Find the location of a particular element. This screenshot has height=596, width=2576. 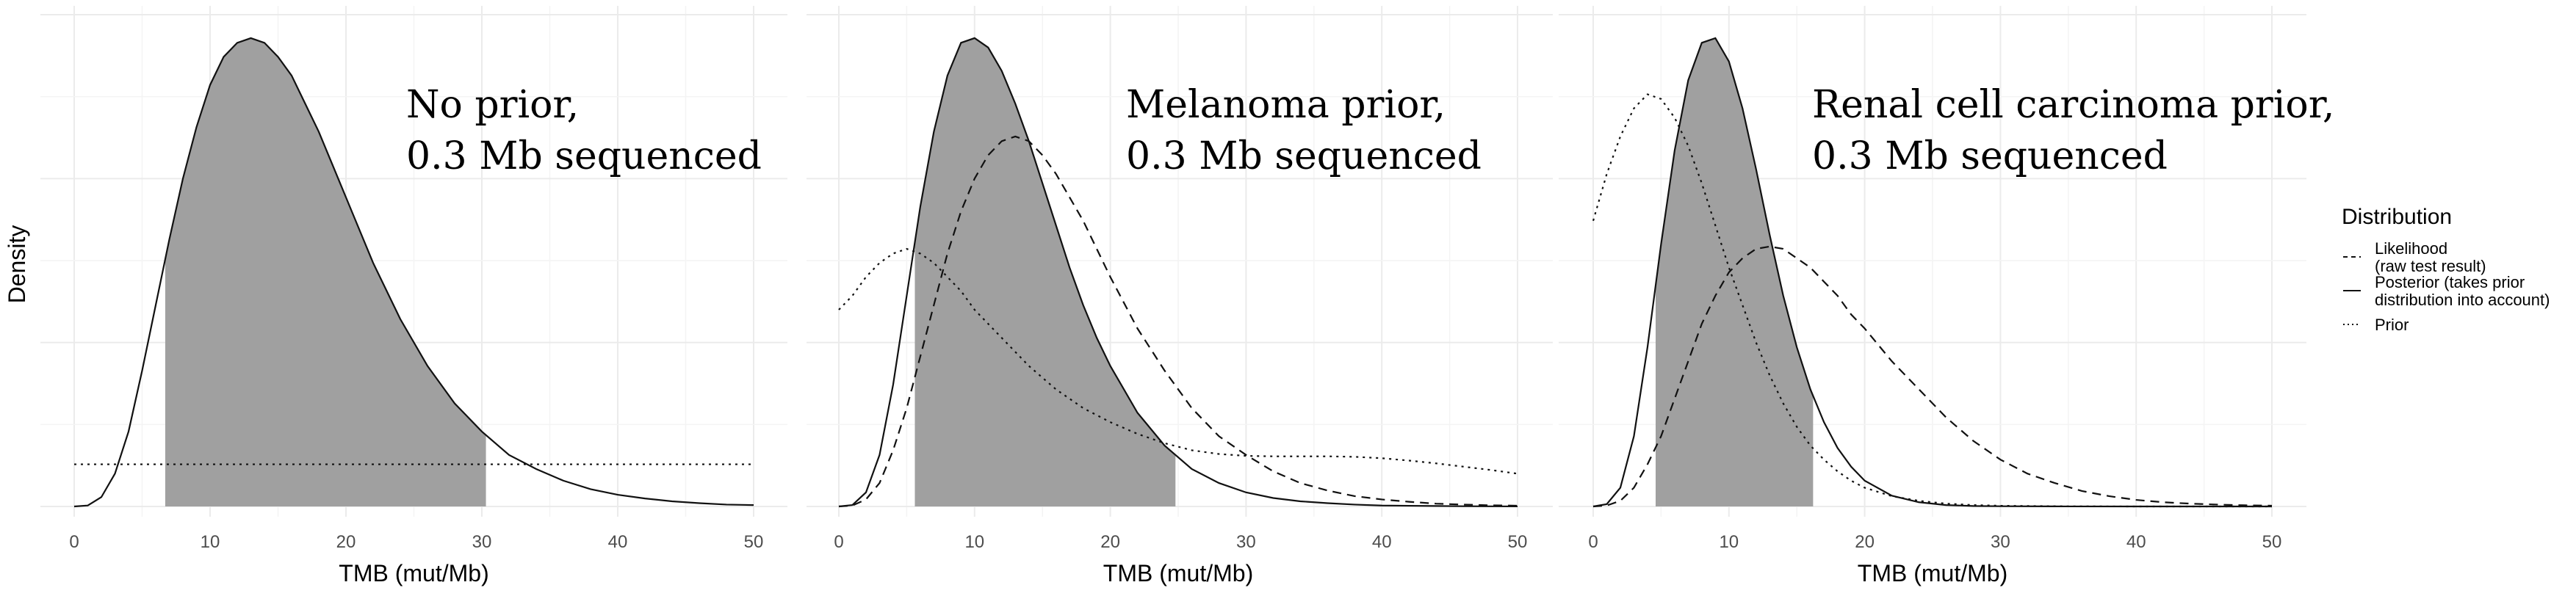

legend-label-posterior: Posterior (takes prior is located at coordinates (2450, 282).